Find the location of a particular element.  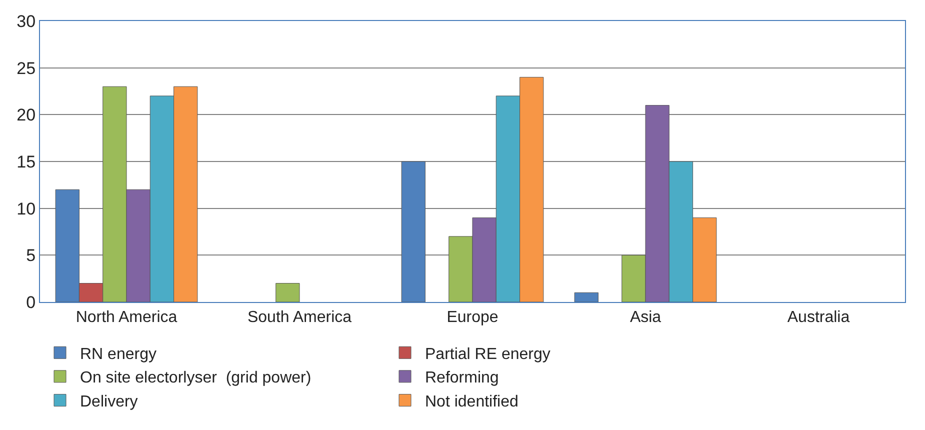

y-tick-label: 25 is located at coordinates (26, 68).